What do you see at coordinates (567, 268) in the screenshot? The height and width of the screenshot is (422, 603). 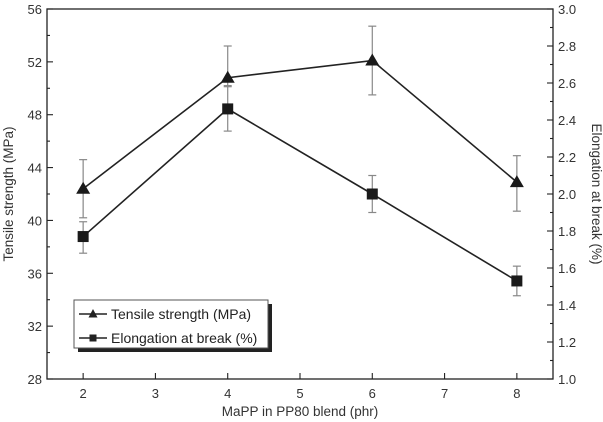 I see `y2-tick-label: 1.6` at bounding box center [567, 268].